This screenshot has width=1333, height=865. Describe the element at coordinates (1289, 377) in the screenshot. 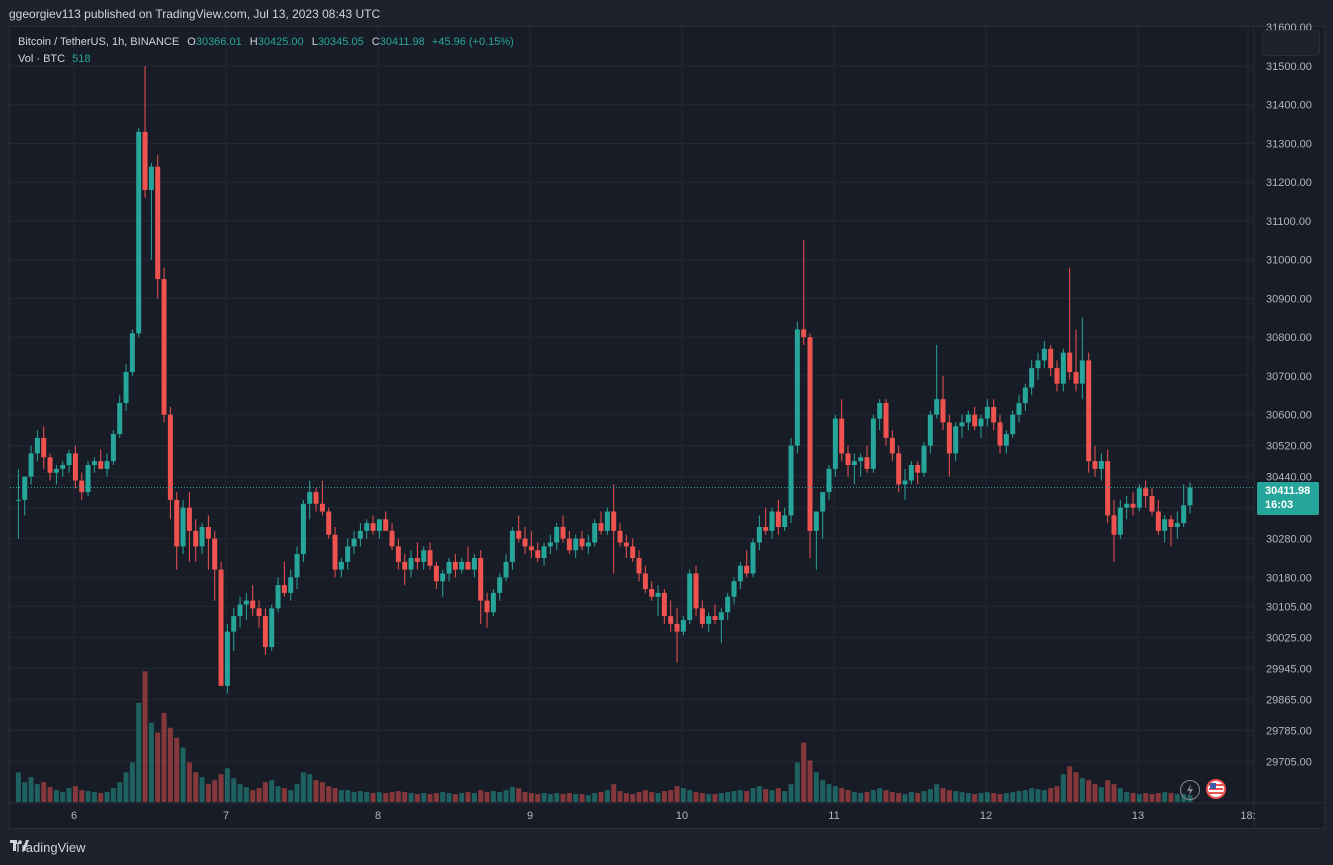

I see `price-tick-label: 30700.00` at that location.